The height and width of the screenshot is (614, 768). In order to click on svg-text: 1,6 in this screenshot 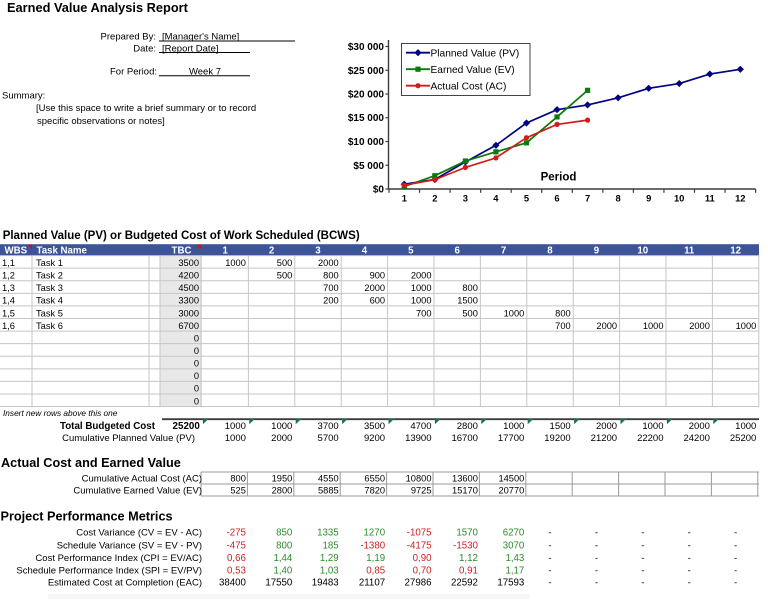, I will do `click(8, 326)`.